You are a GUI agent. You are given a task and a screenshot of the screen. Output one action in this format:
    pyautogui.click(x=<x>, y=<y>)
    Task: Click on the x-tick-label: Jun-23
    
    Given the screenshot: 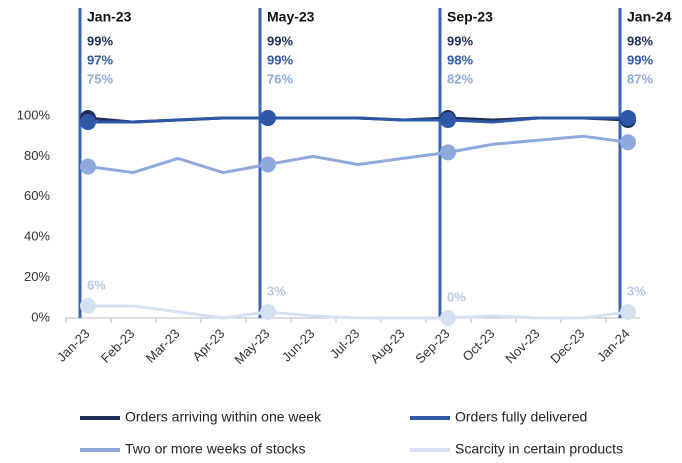 What is the action you would take?
    pyautogui.click(x=298, y=345)
    